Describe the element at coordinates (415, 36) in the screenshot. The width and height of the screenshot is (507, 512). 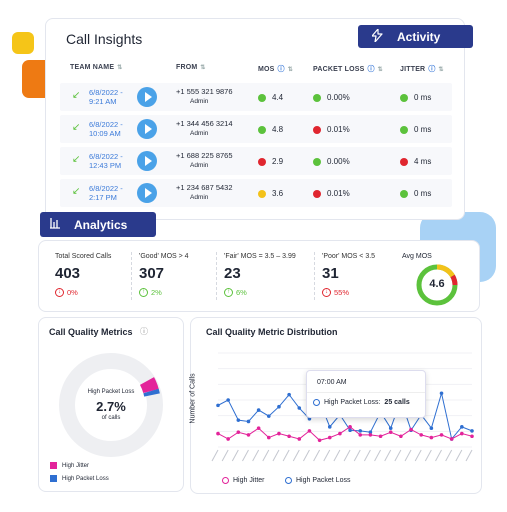
I see `activity-button: Activity` at that location.